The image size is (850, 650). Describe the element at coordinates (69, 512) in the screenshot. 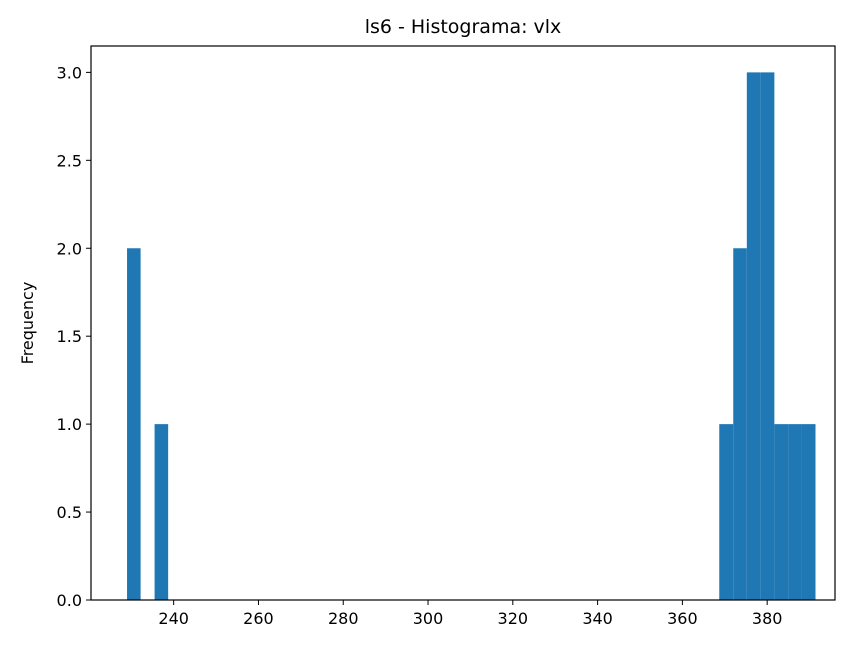

I see `y-tick-label: 0.5` at that location.